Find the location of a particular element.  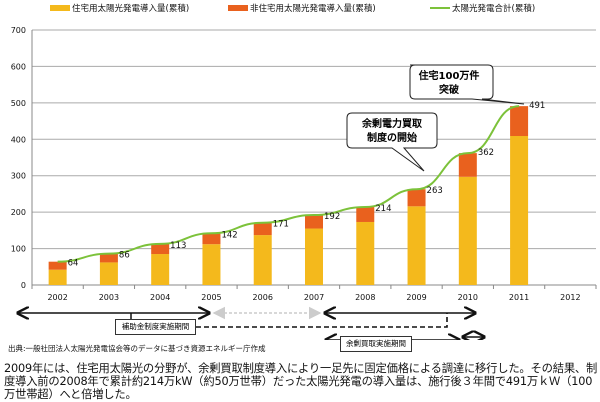

x-tick-label: 2010 is located at coordinates (468, 297).